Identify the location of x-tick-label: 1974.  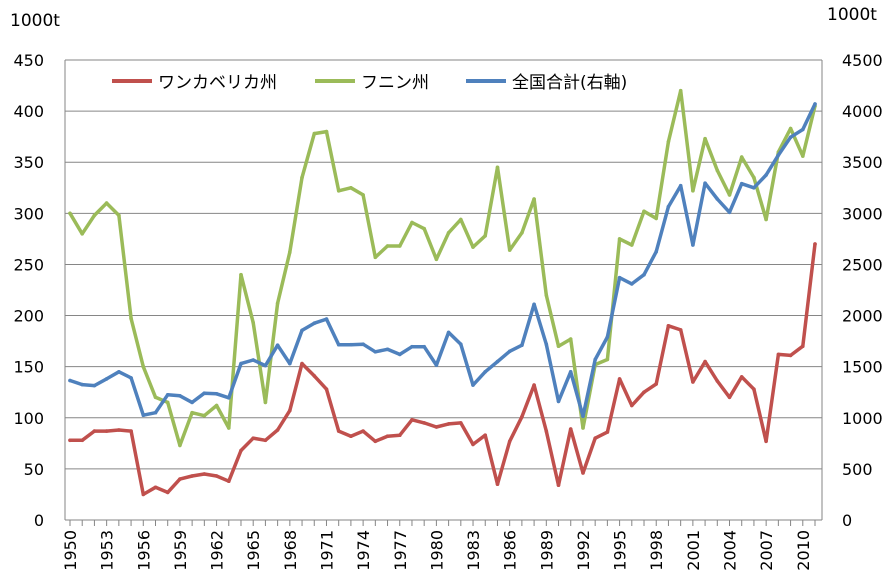
(363, 550).